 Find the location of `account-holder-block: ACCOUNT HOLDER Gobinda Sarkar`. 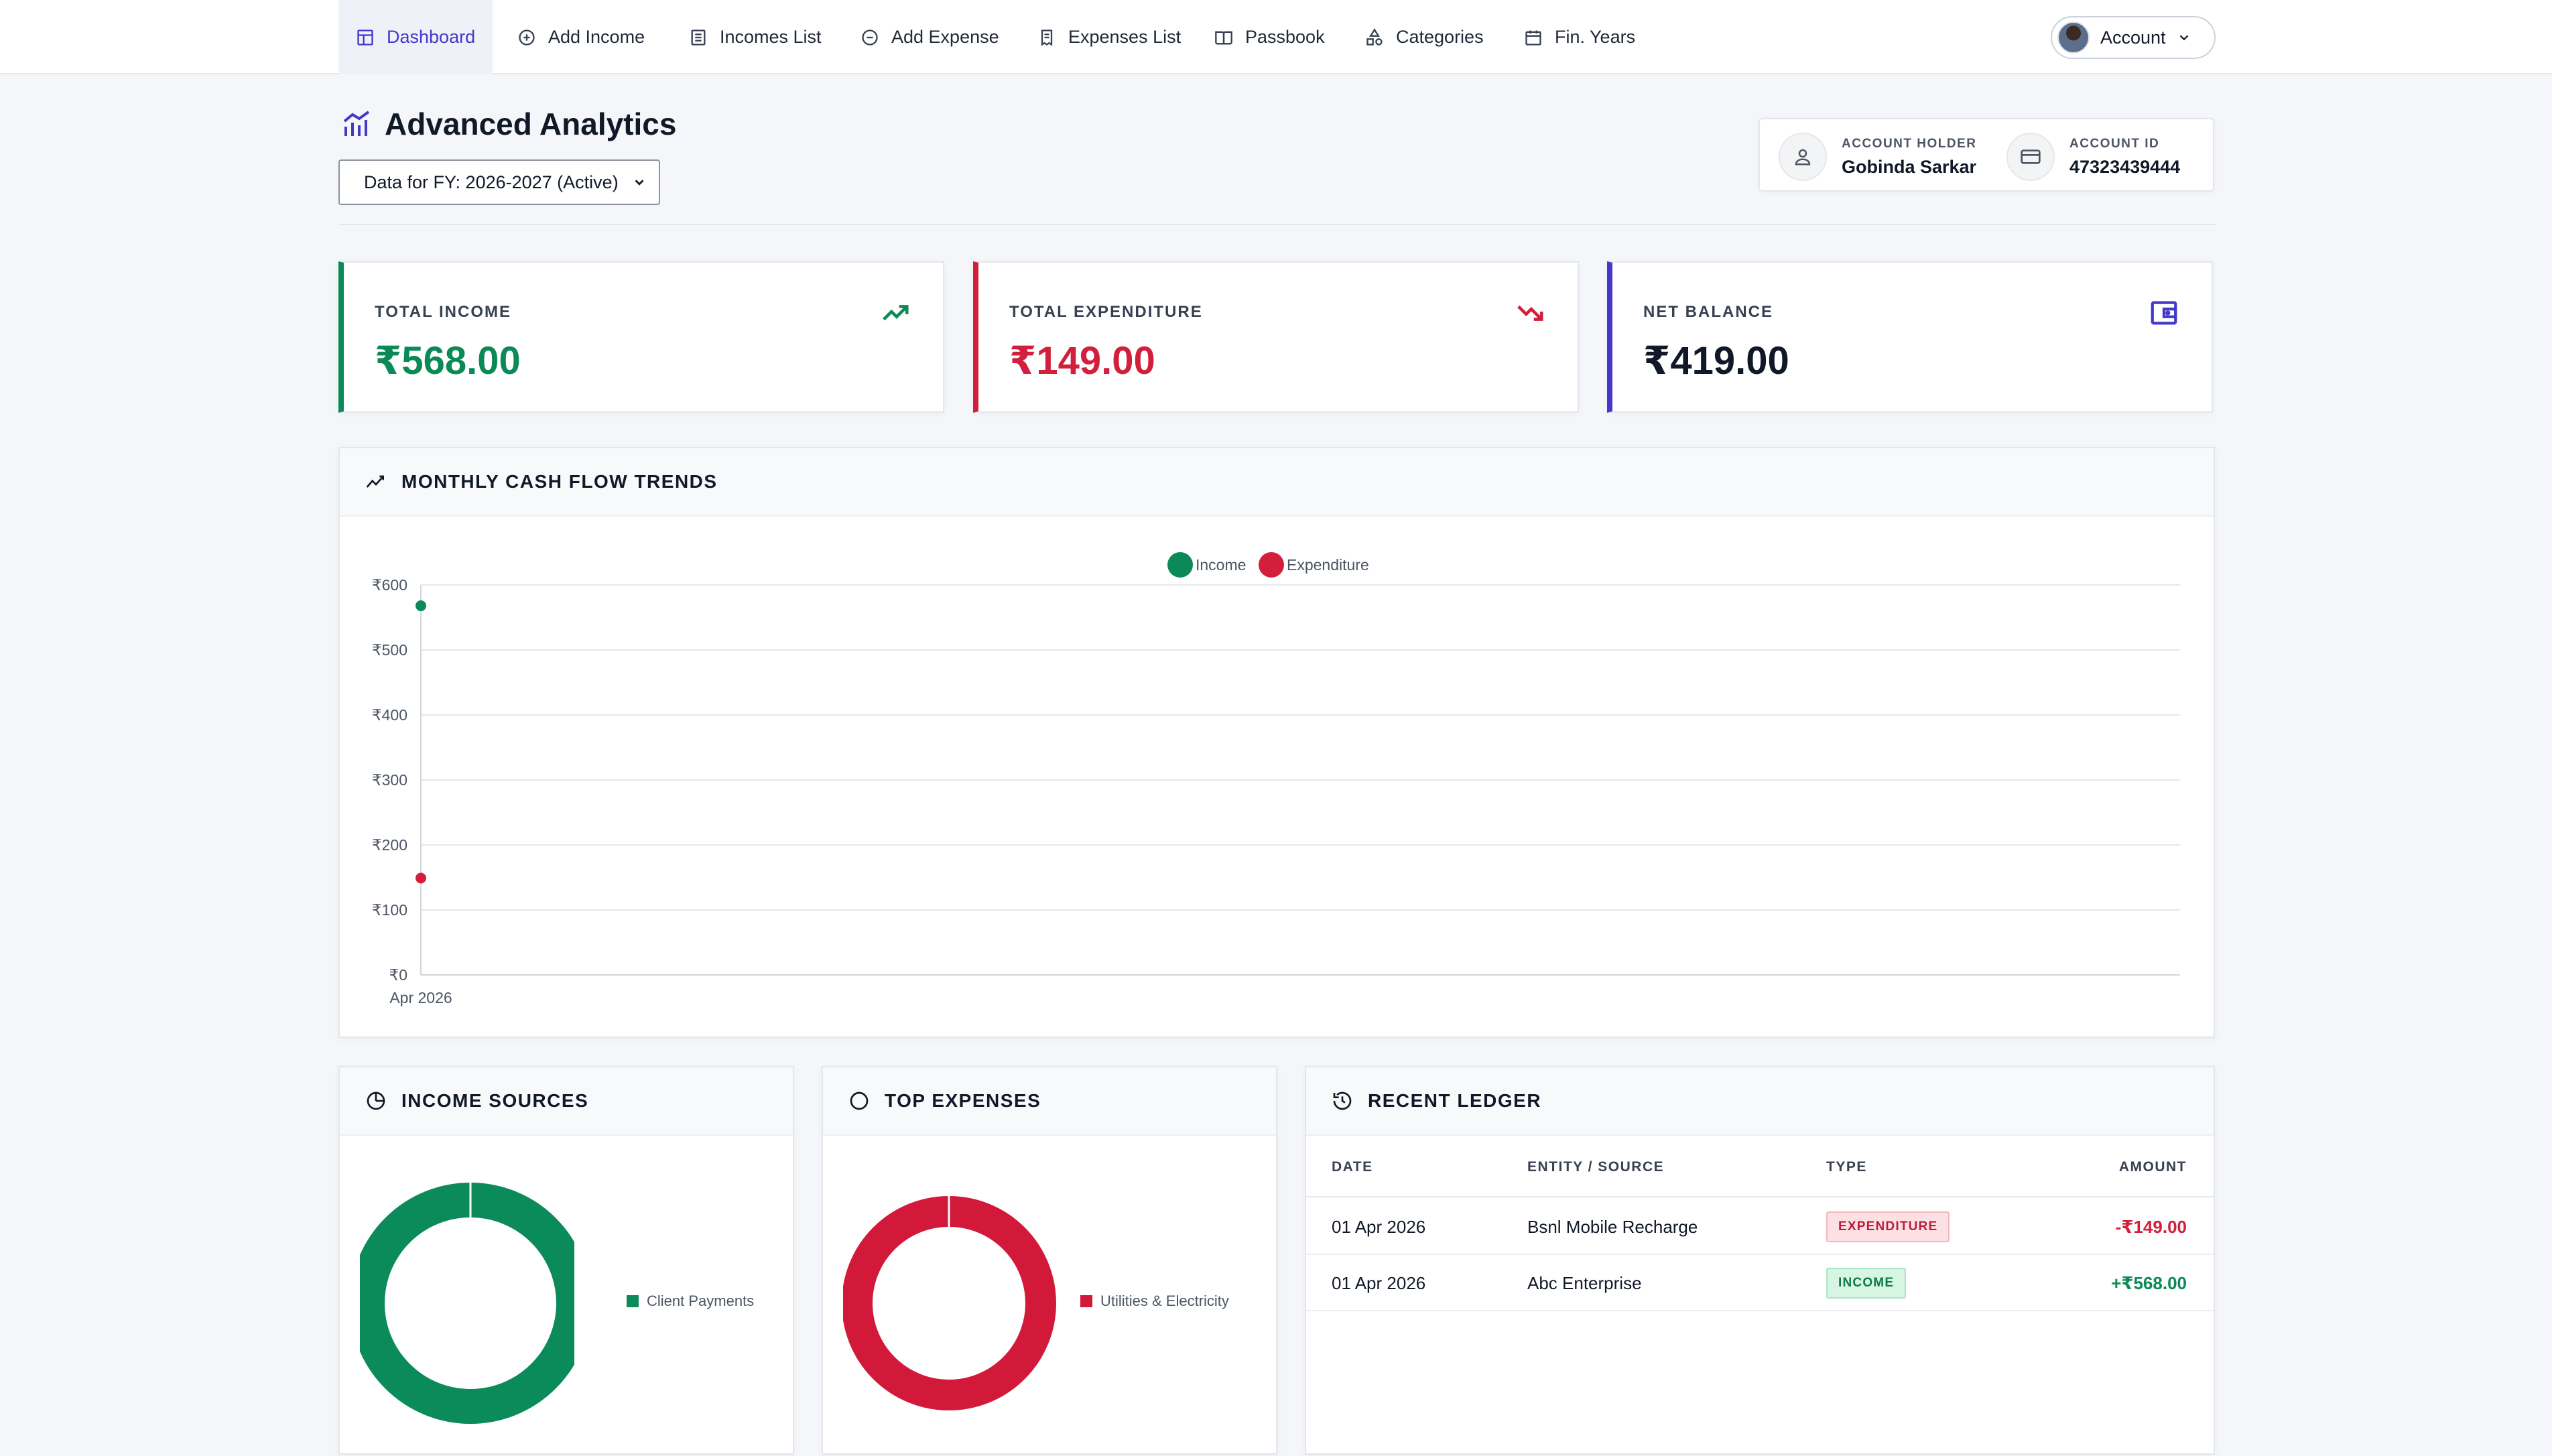

account-holder-block: ACCOUNT HOLDER Gobinda Sarkar is located at coordinates (1878, 157).